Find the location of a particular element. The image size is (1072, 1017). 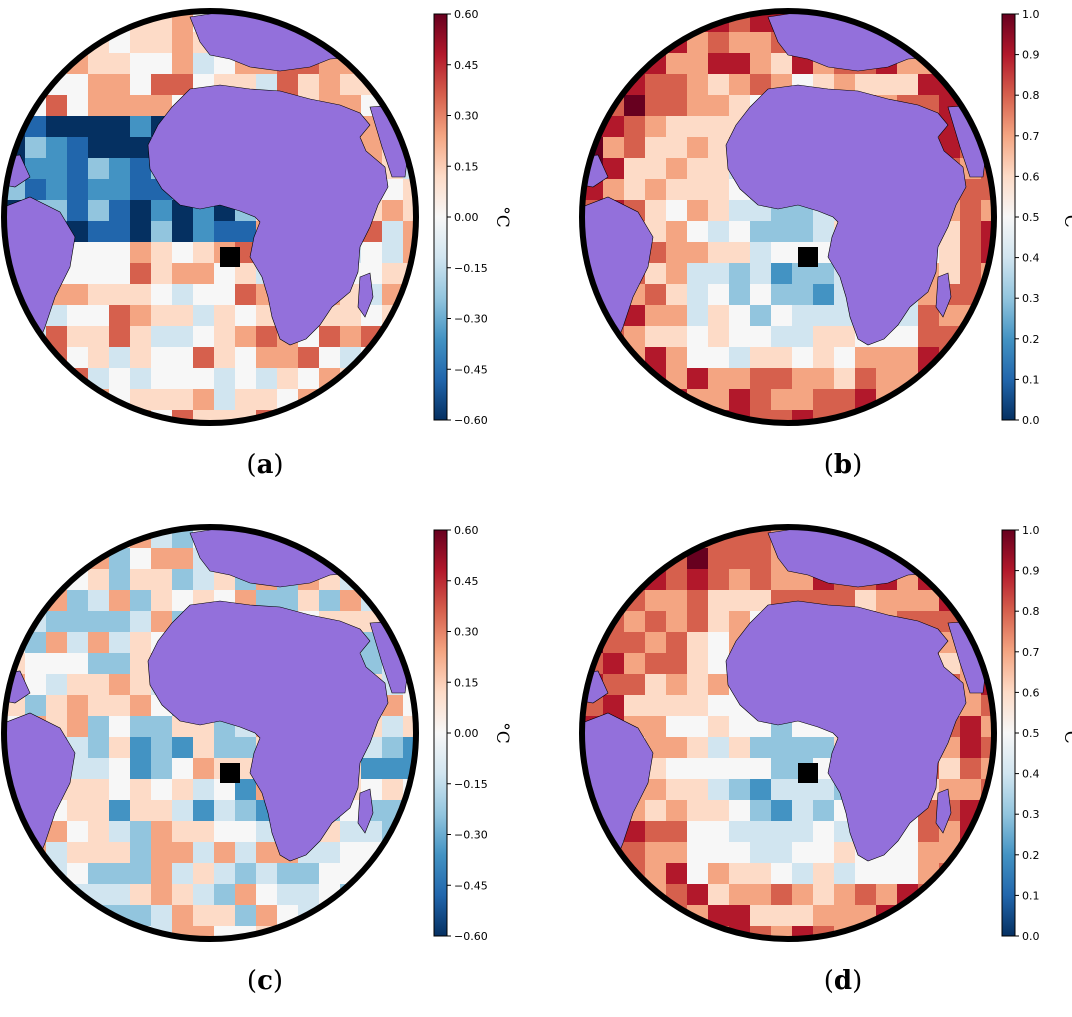

colorbar-tick-label: −0.30 is located at coordinates (471, 319).